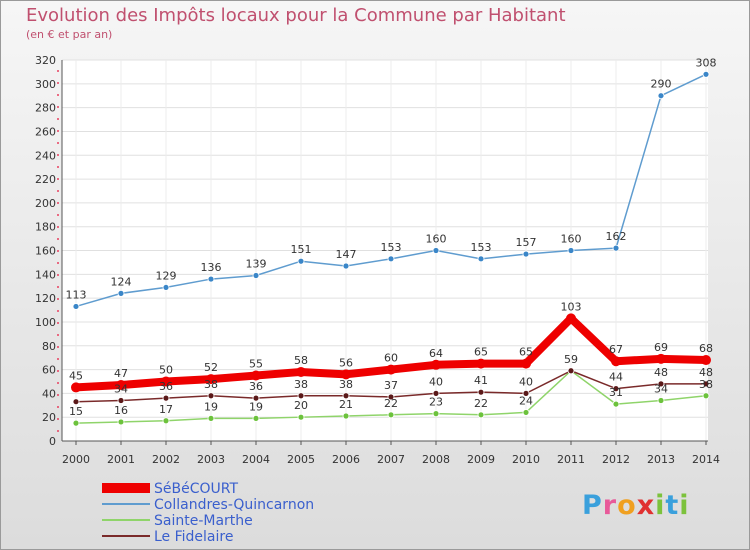 This screenshot has width=750, height=550. What do you see at coordinates (616, 377) in the screenshot?
I see `data-label: 44` at bounding box center [616, 377].